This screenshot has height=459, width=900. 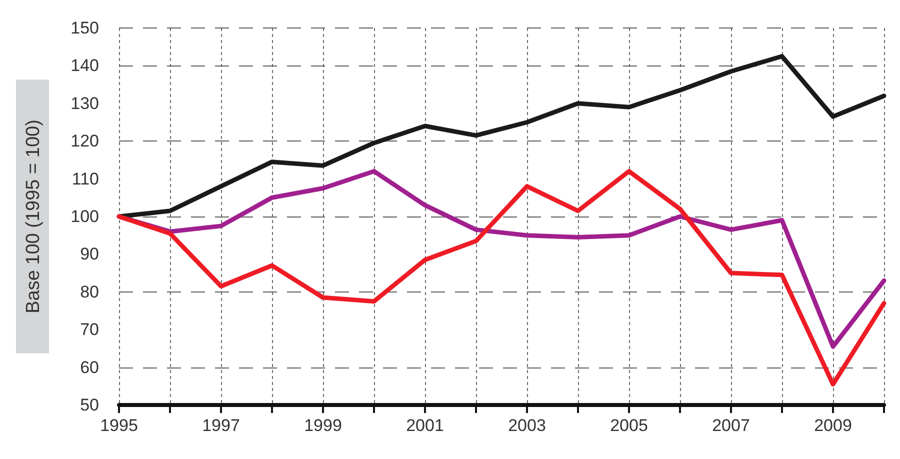 I want to click on x-tick-label: 2001, so click(x=425, y=425).